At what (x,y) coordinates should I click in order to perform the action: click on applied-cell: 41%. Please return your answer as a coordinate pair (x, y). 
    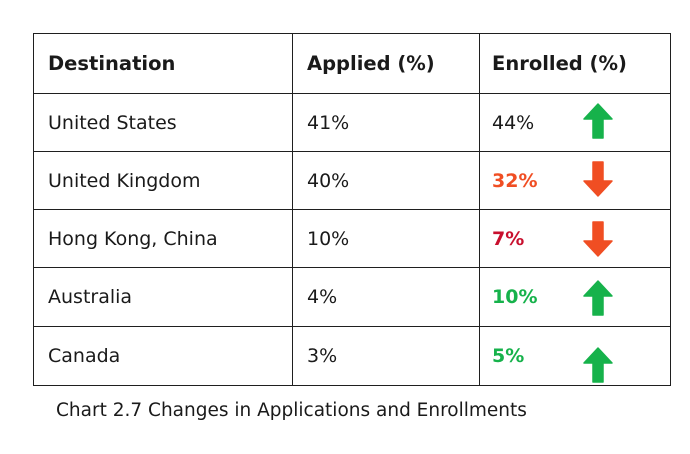
    Looking at the image, I should click on (328, 122).